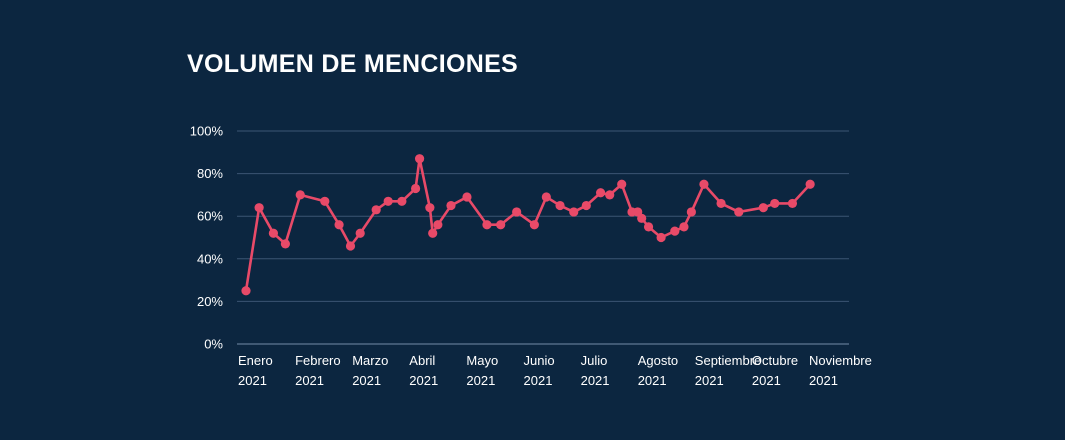  What do you see at coordinates (213, 344) in the screenshot?
I see `y-tick-label: 0%` at bounding box center [213, 344].